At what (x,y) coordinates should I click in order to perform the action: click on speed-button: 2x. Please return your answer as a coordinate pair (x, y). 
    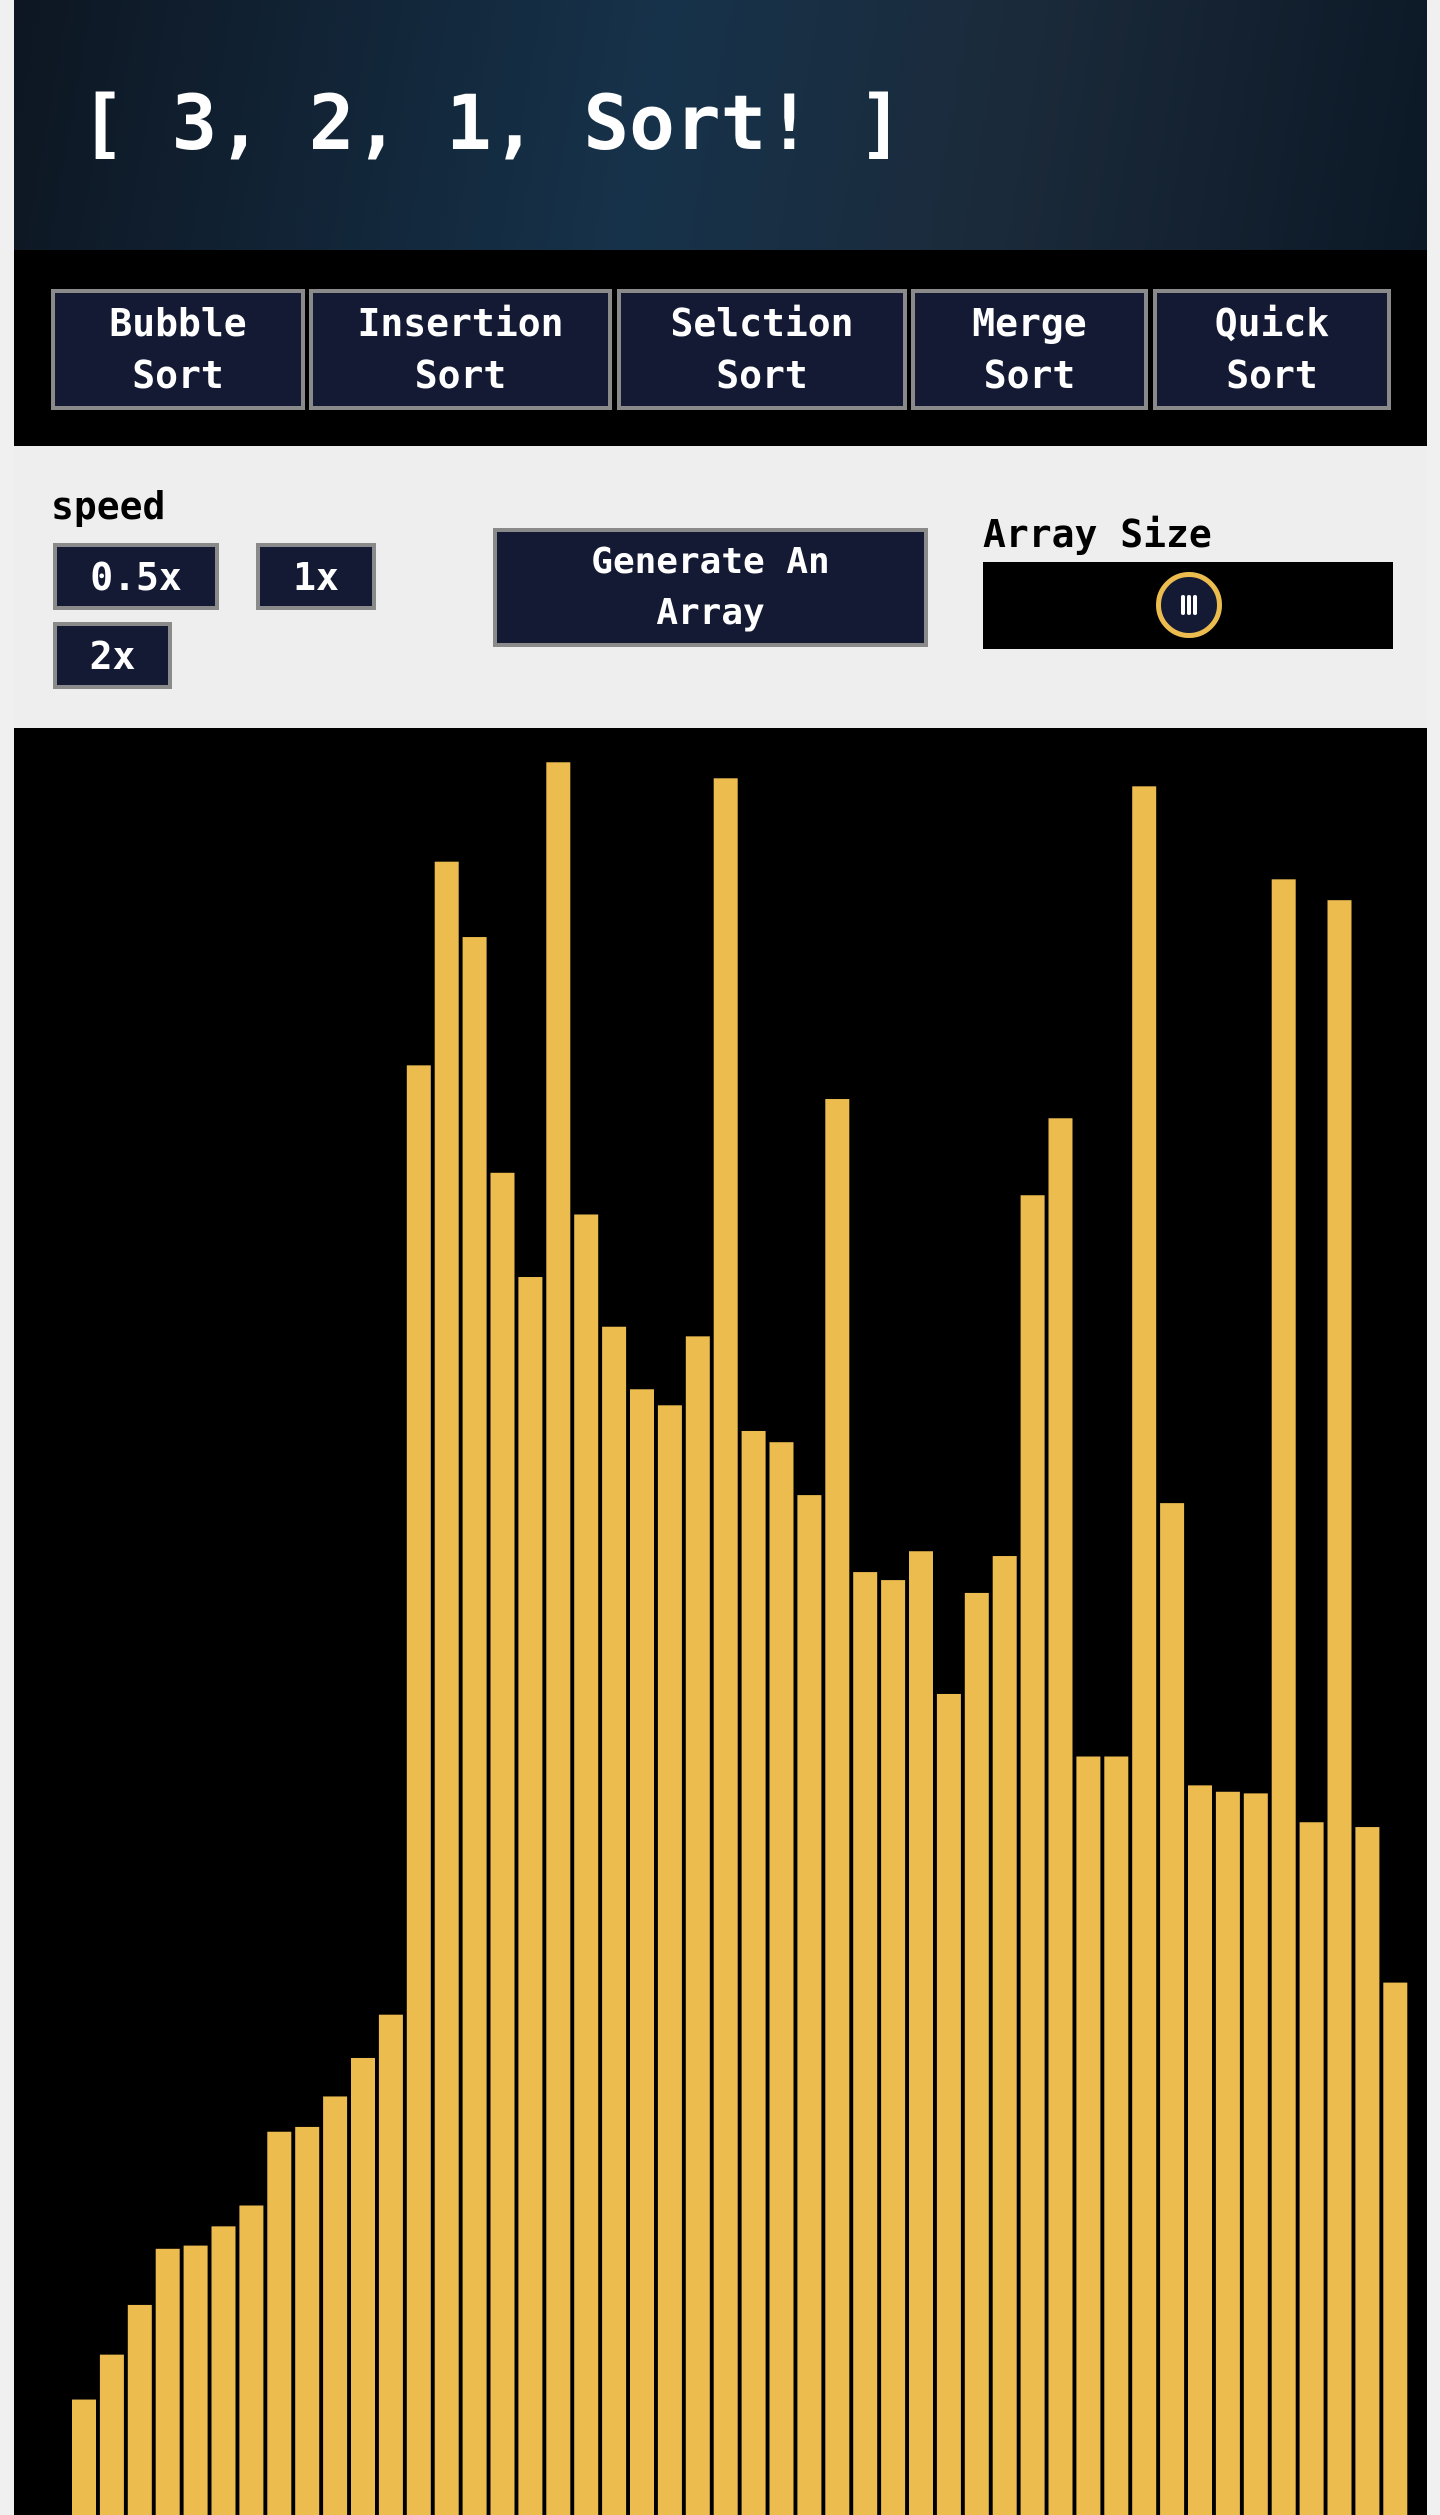
    Looking at the image, I should click on (112, 655).